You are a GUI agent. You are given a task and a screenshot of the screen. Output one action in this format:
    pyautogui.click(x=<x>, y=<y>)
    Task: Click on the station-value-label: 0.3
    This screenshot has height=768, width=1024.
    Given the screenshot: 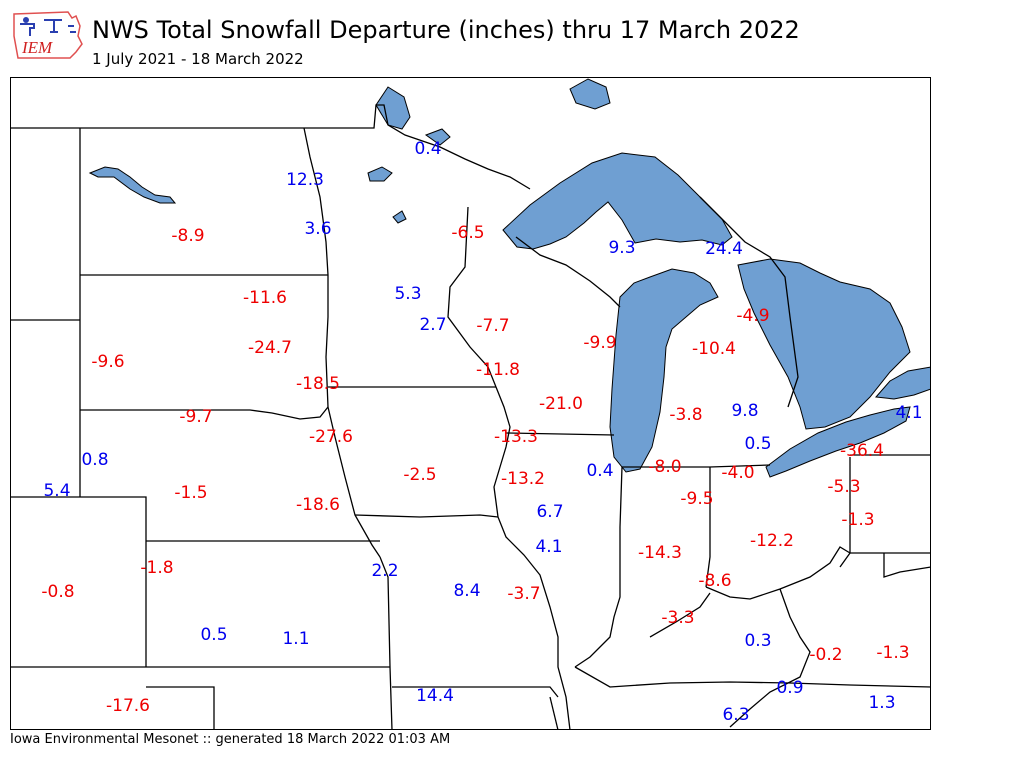 What is the action you would take?
    pyautogui.click(x=757, y=641)
    